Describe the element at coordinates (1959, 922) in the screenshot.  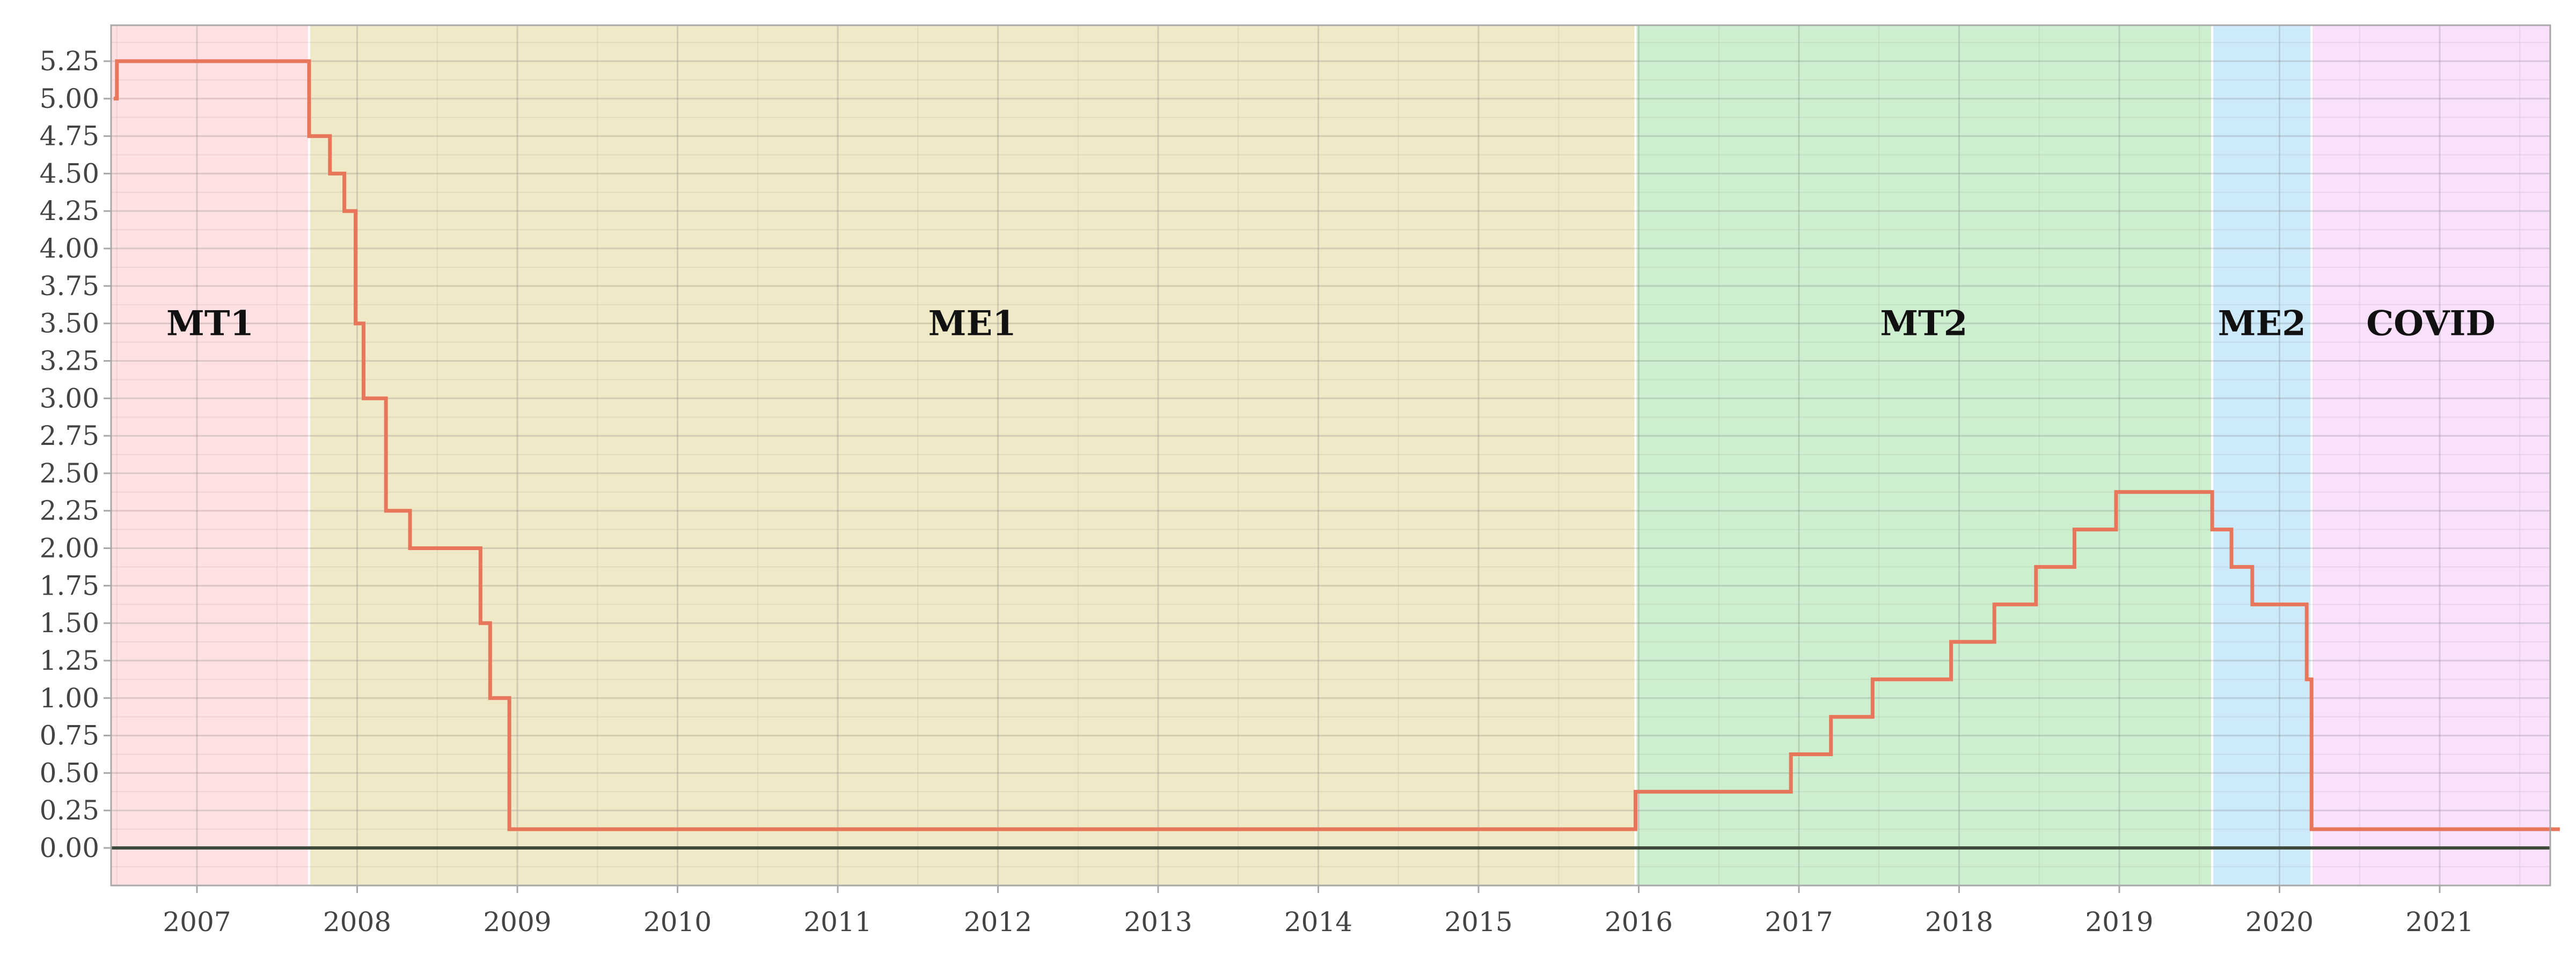
I see `x-tick-label: 2018` at that location.